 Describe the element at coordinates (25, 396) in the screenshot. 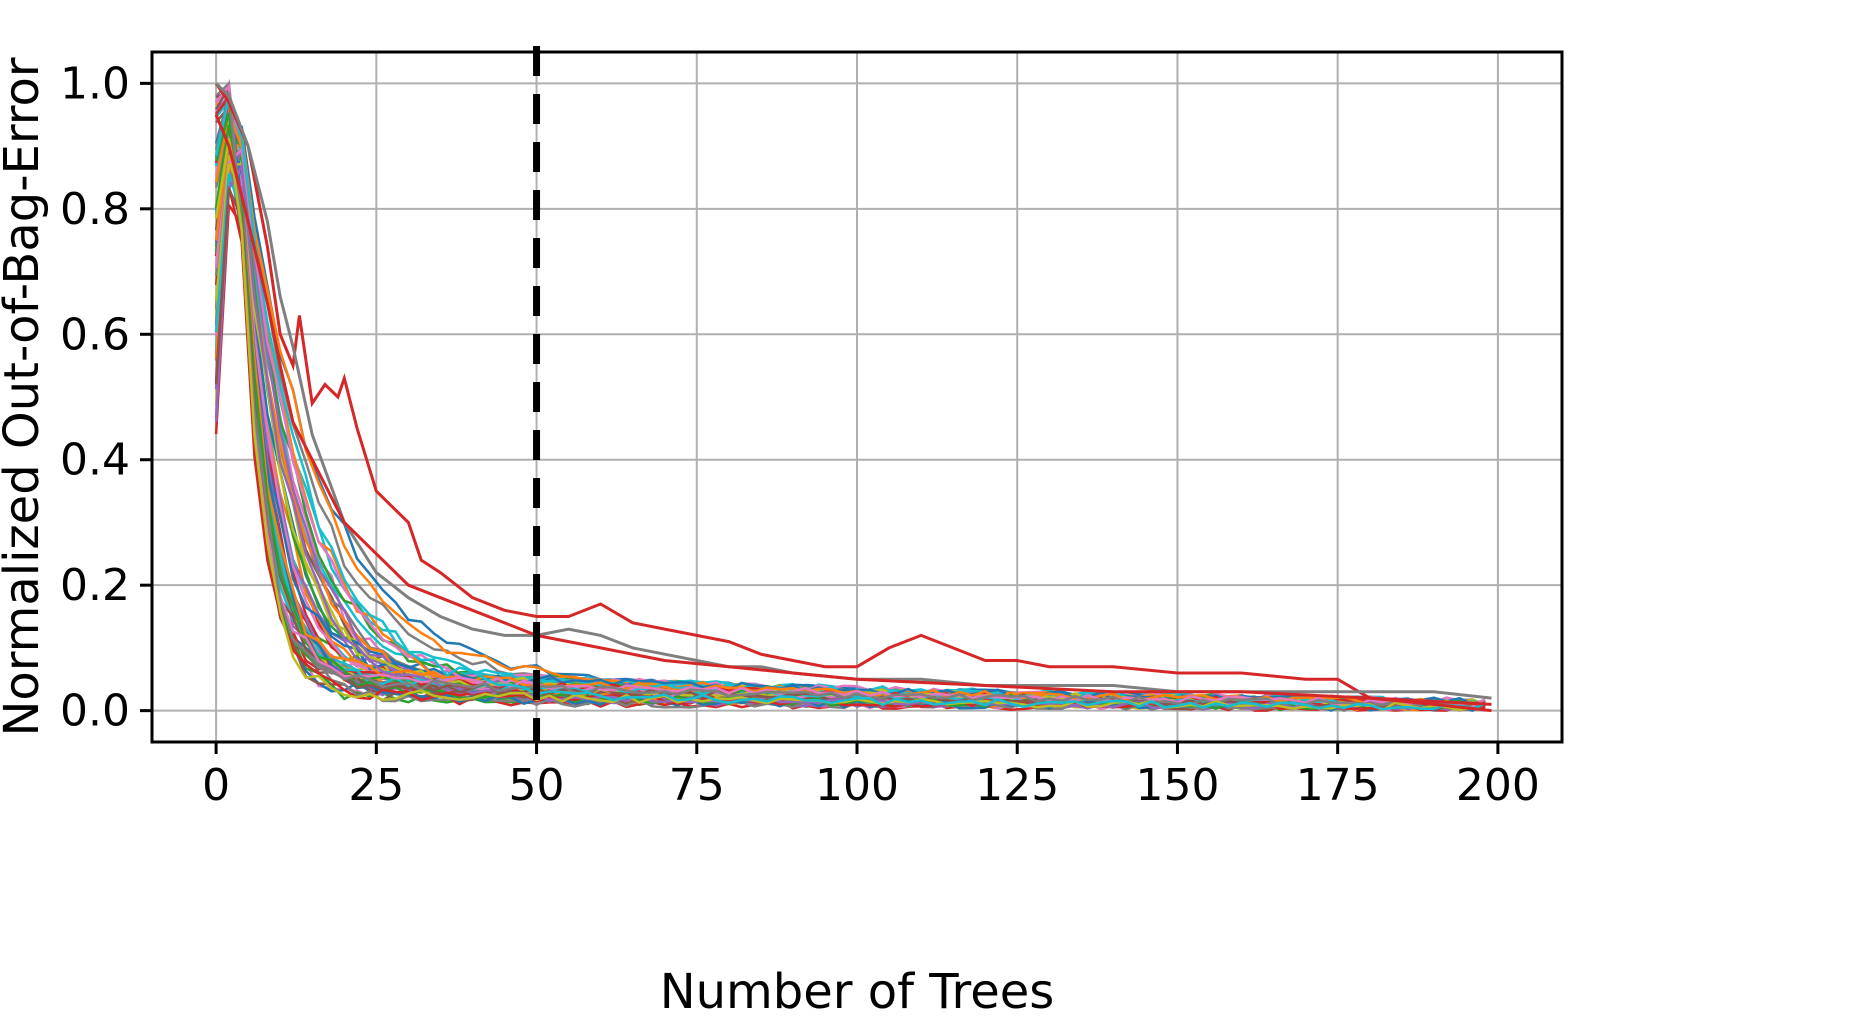

I see `y-axis-label: Normalized Out-of-Bag-Error` at that location.